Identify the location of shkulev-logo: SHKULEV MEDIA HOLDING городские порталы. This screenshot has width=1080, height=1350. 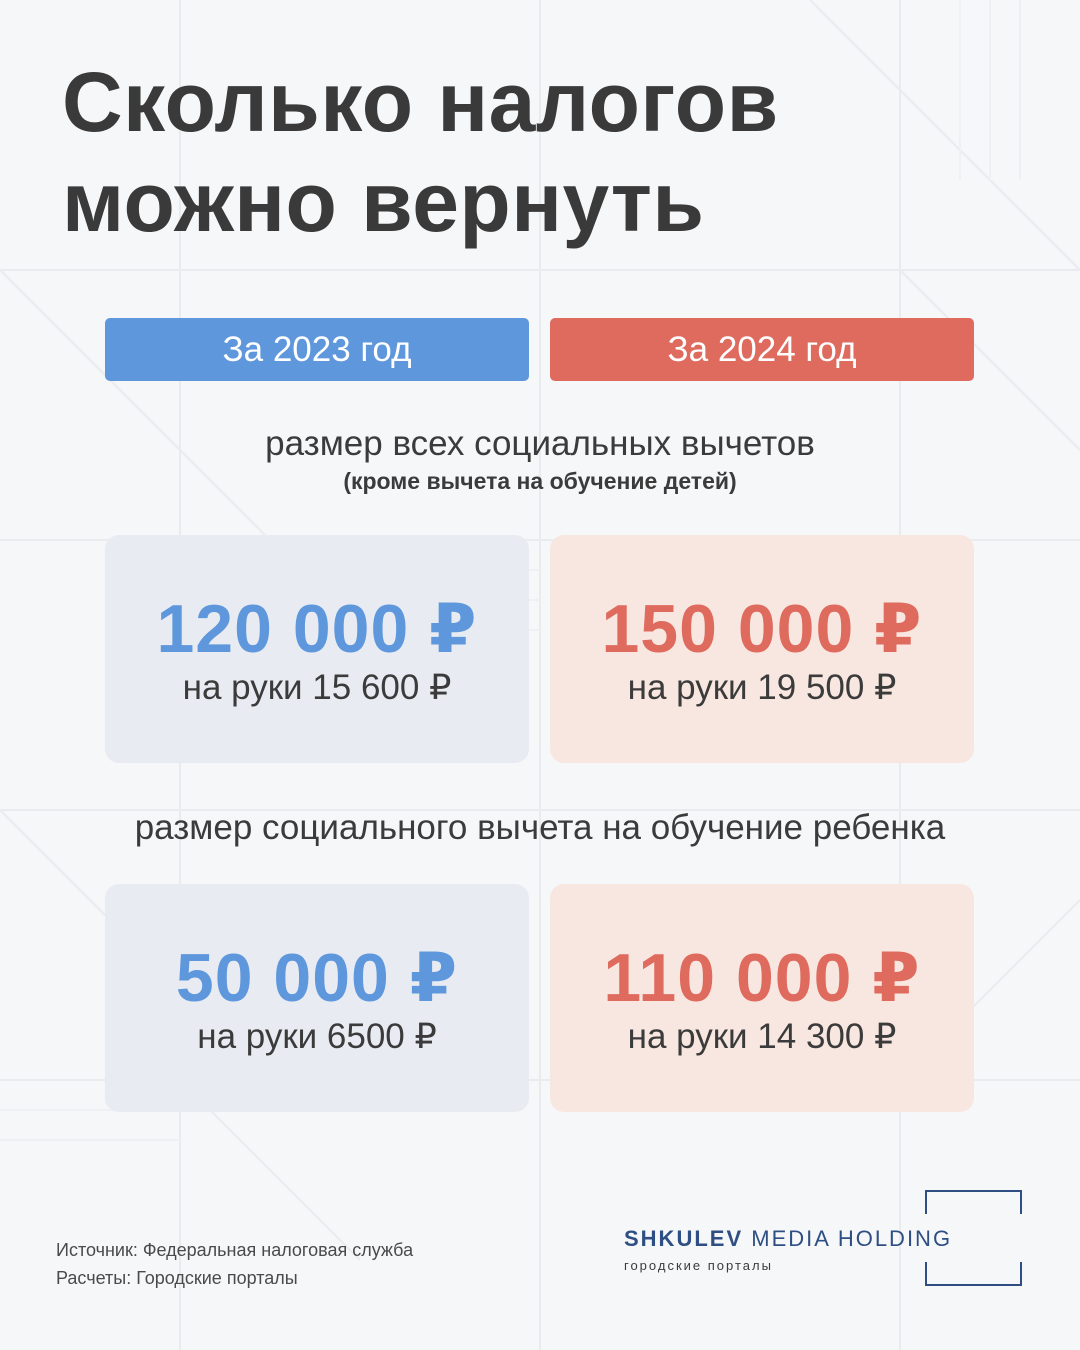
(826, 1240).